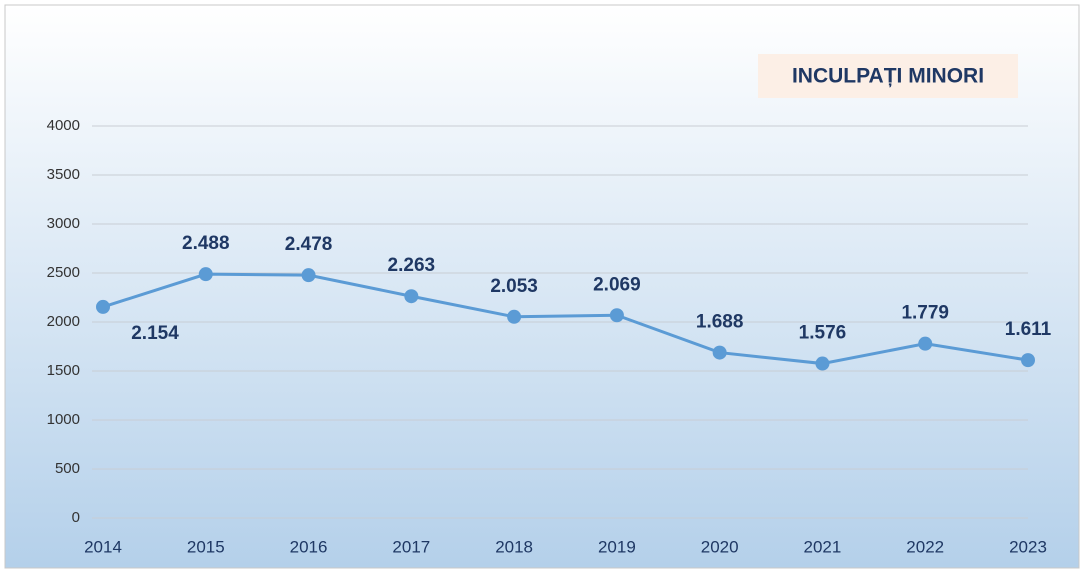  Describe the element at coordinates (206, 243) in the screenshot. I see `data-label: 2.488` at that location.